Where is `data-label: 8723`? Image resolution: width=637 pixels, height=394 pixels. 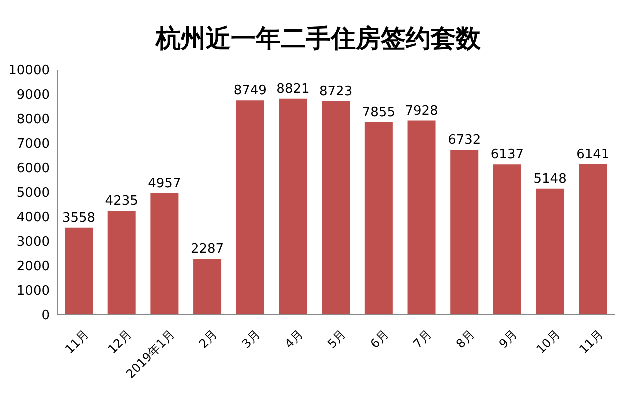
data-label: 8723 is located at coordinates (336, 92).